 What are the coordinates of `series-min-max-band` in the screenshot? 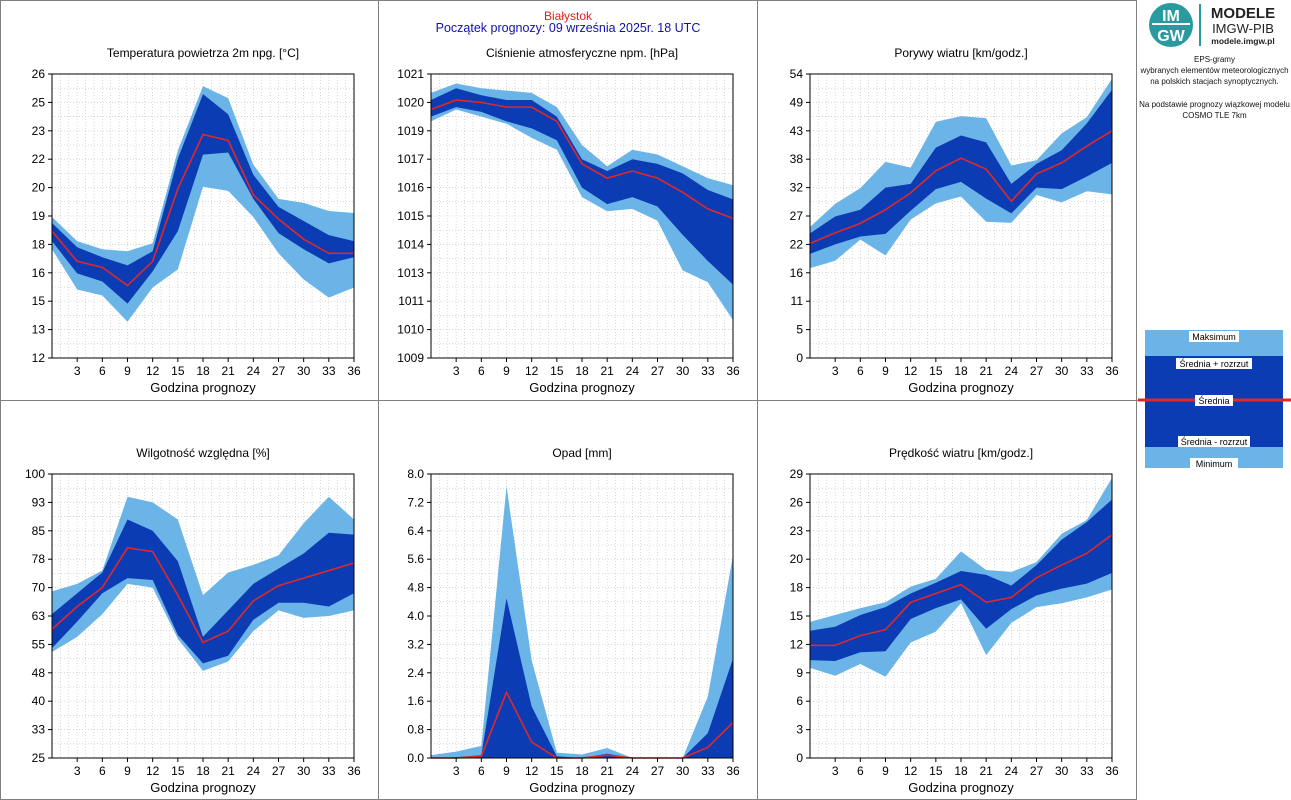 It's located at (203, 204).